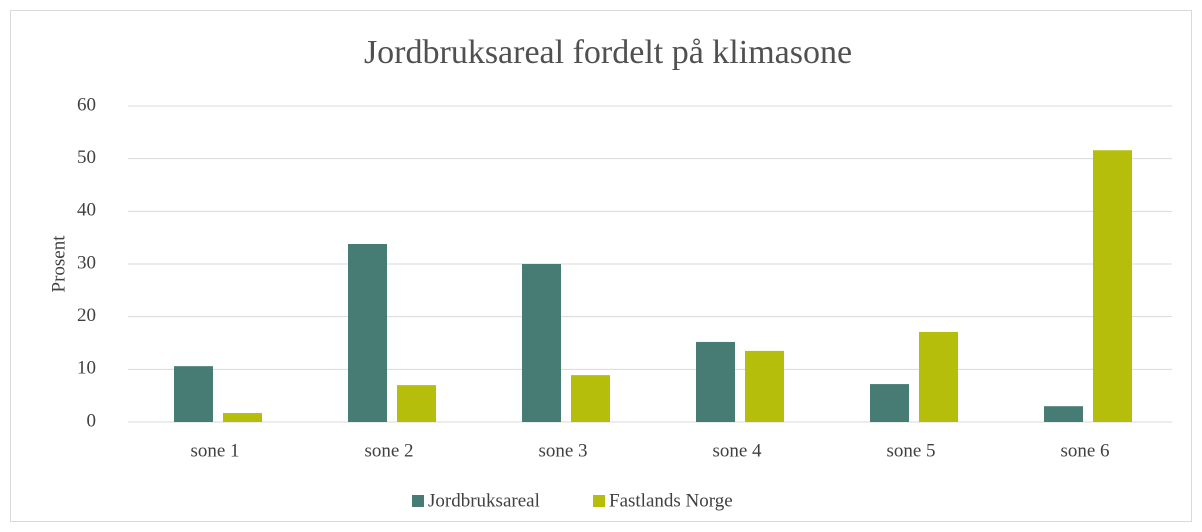  I want to click on x-tick-label: sone 5, so click(910, 450).